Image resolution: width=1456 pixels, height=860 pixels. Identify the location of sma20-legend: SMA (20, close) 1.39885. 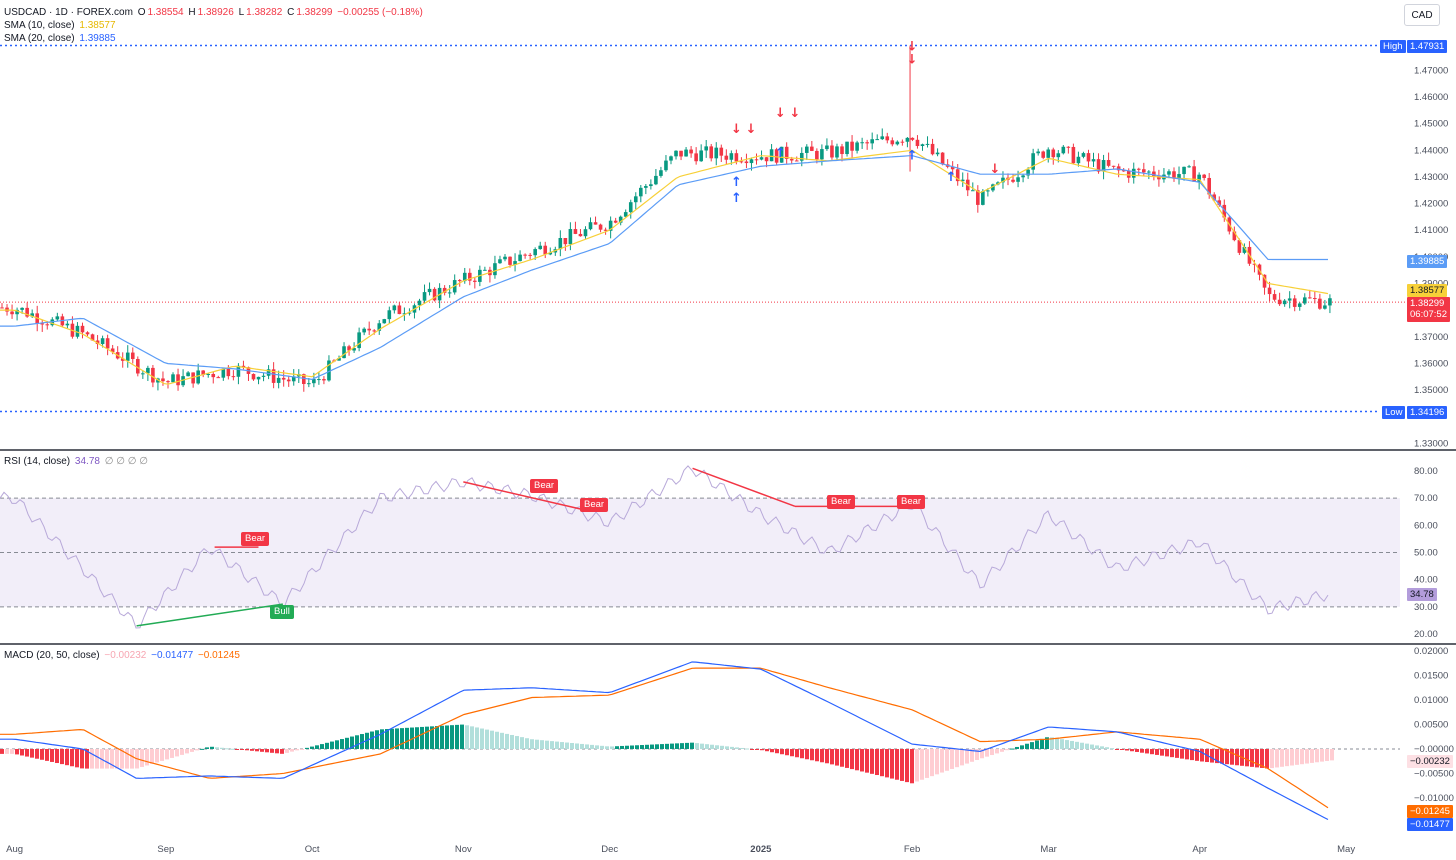
(61, 38).